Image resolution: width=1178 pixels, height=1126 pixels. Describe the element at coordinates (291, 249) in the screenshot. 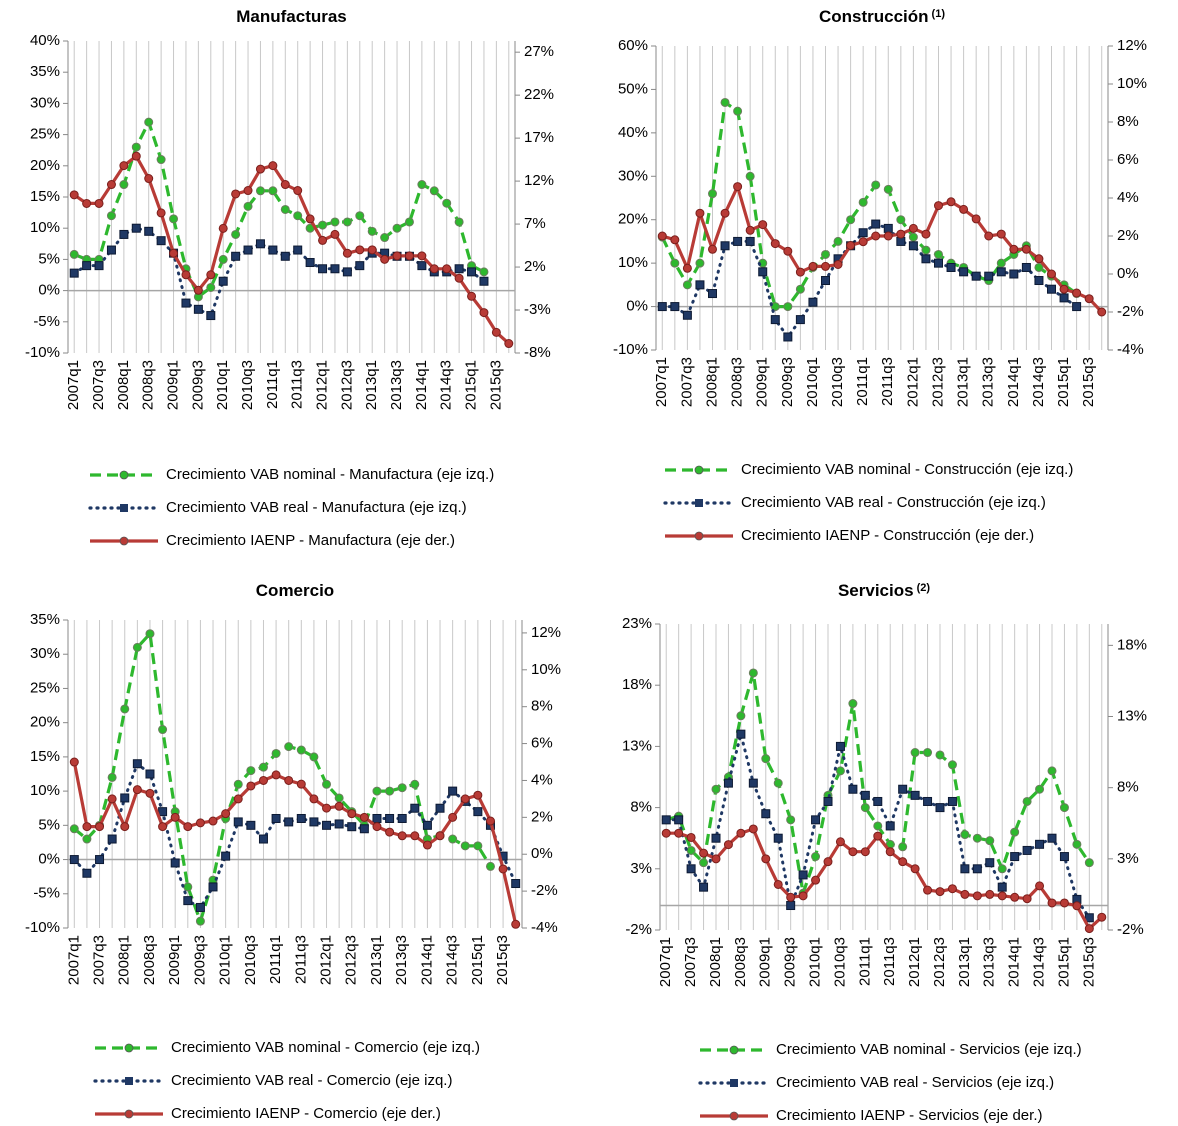

I see `series-line` at that location.